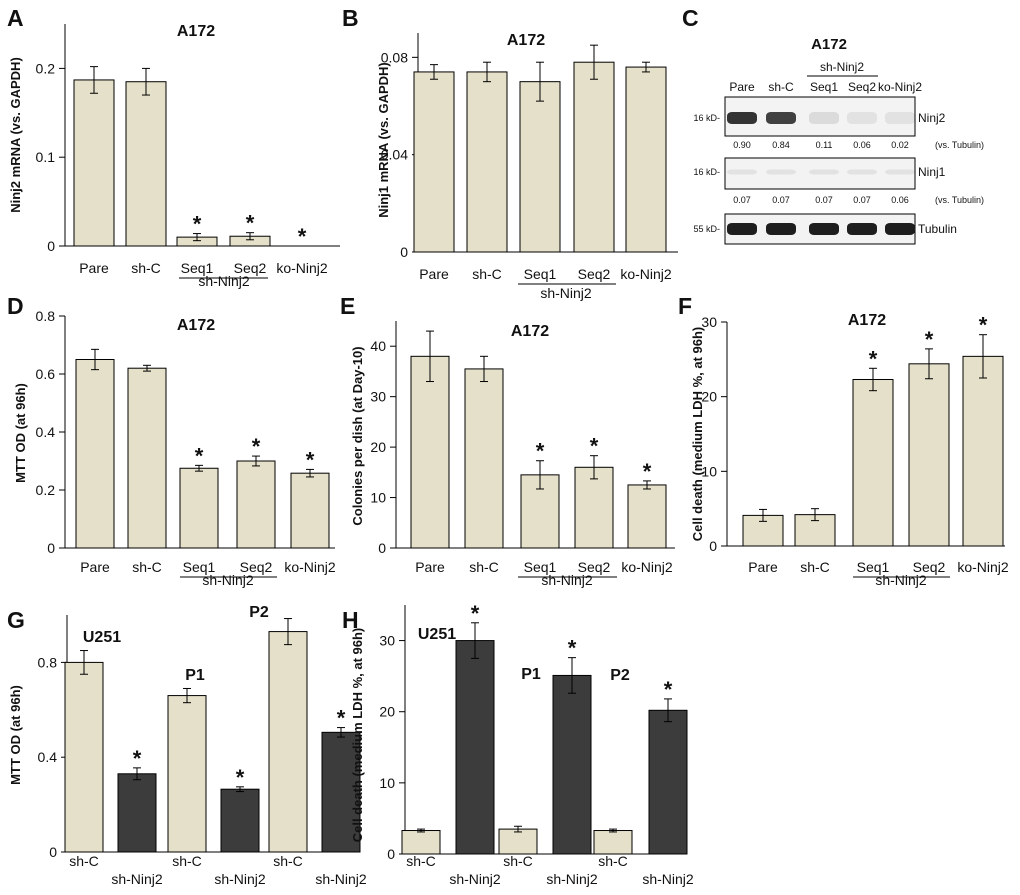  I want to click on y-tick-label-g: 0.8, so click(48, 662).